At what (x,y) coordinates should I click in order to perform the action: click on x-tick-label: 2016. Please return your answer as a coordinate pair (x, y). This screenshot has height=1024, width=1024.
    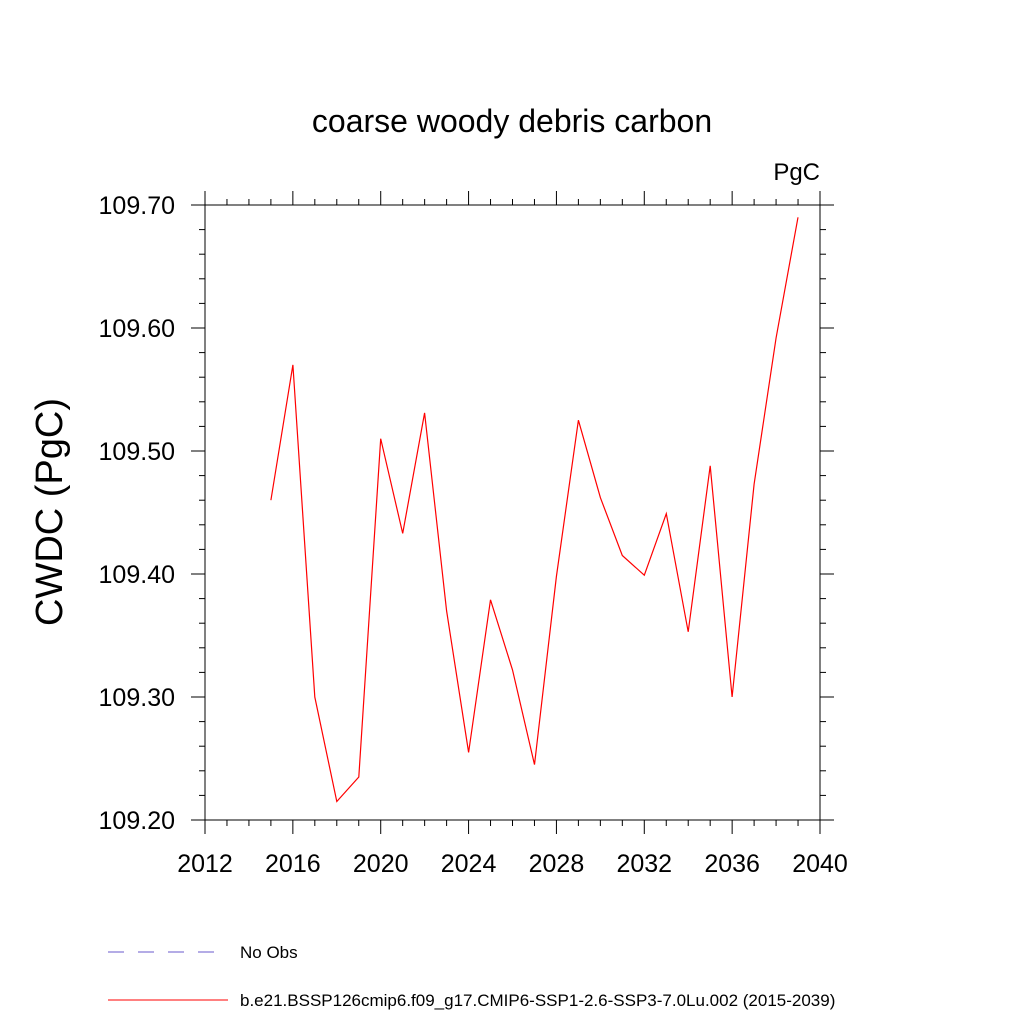
    Looking at the image, I should click on (293, 864).